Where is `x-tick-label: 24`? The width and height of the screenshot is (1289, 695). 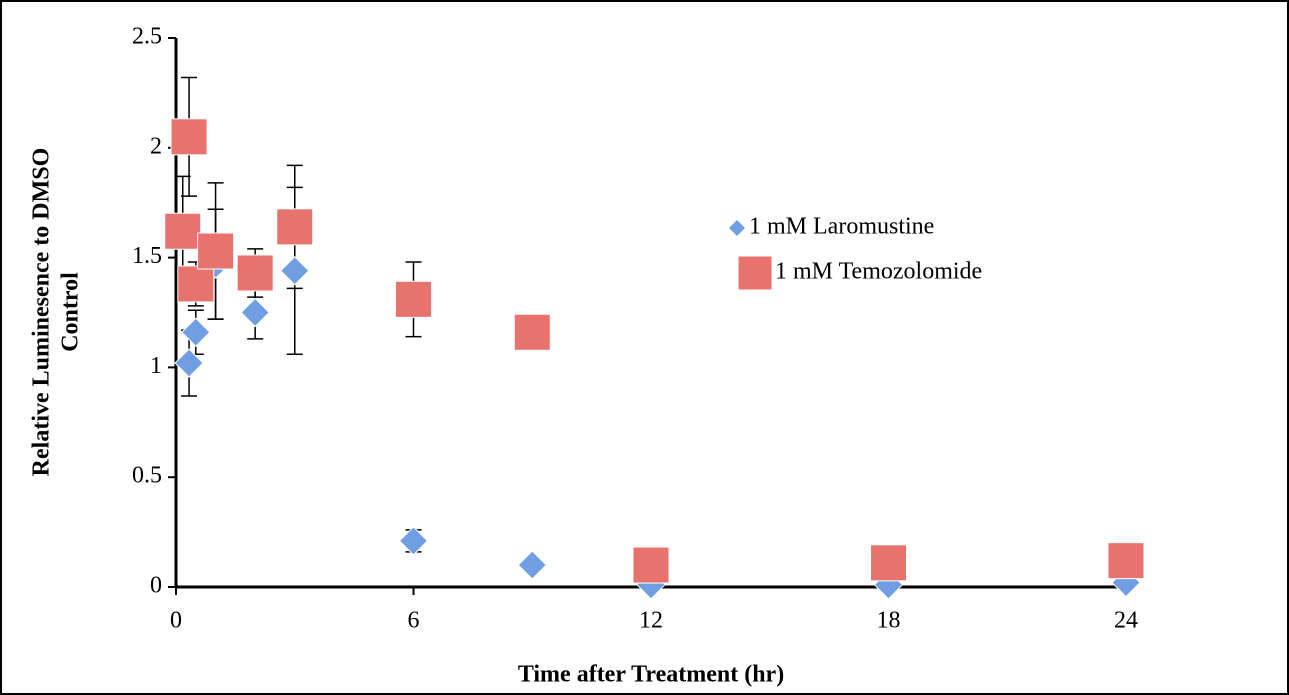
x-tick-label: 24 is located at coordinates (1126, 621).